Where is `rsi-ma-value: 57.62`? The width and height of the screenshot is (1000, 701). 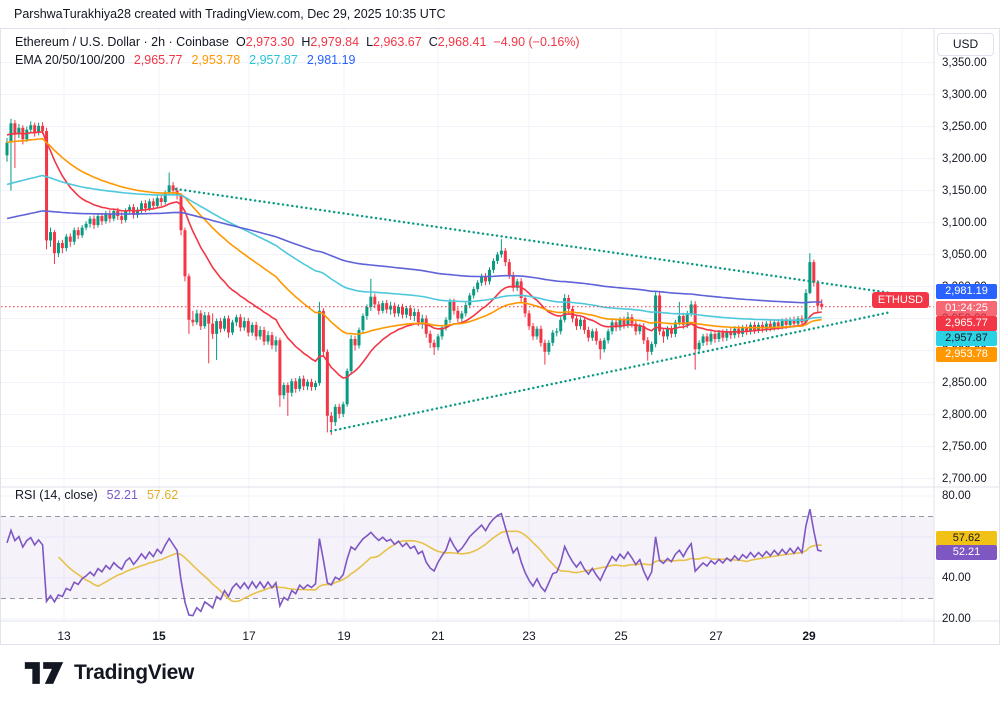
rsi-ma-value: 57.62 is located at coordinates (162, 495).